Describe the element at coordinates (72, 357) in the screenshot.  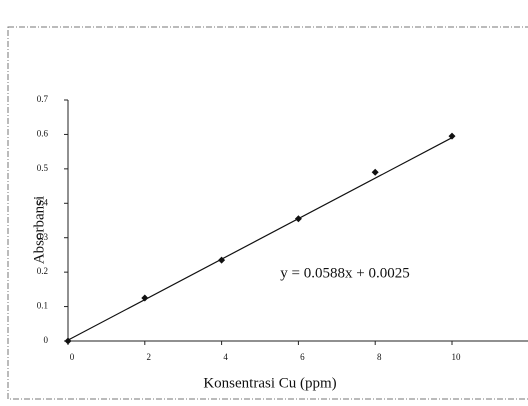
I see `x-tick-label: 0` at that location.